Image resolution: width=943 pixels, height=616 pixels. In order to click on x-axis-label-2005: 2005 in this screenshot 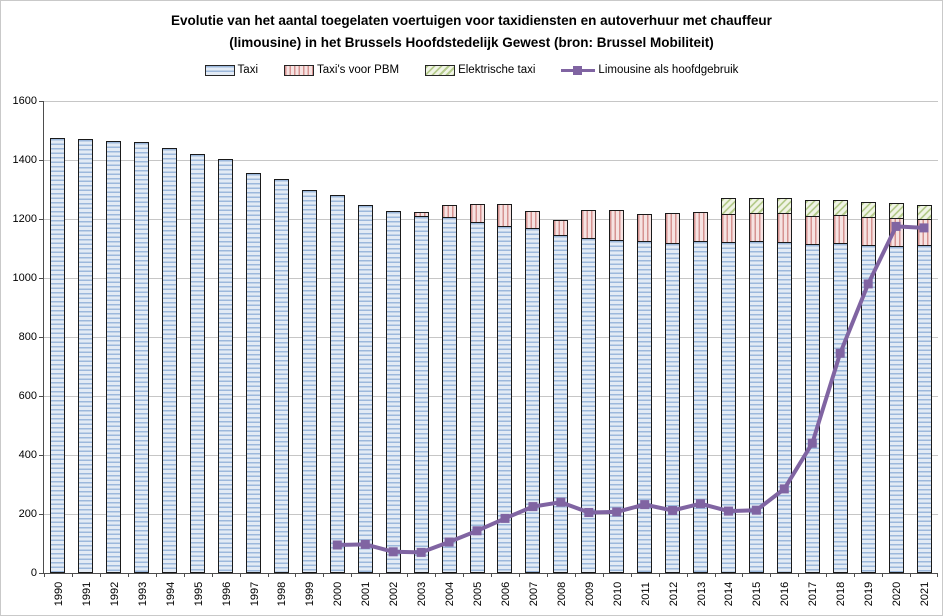, I will do `click(478, 594)`.